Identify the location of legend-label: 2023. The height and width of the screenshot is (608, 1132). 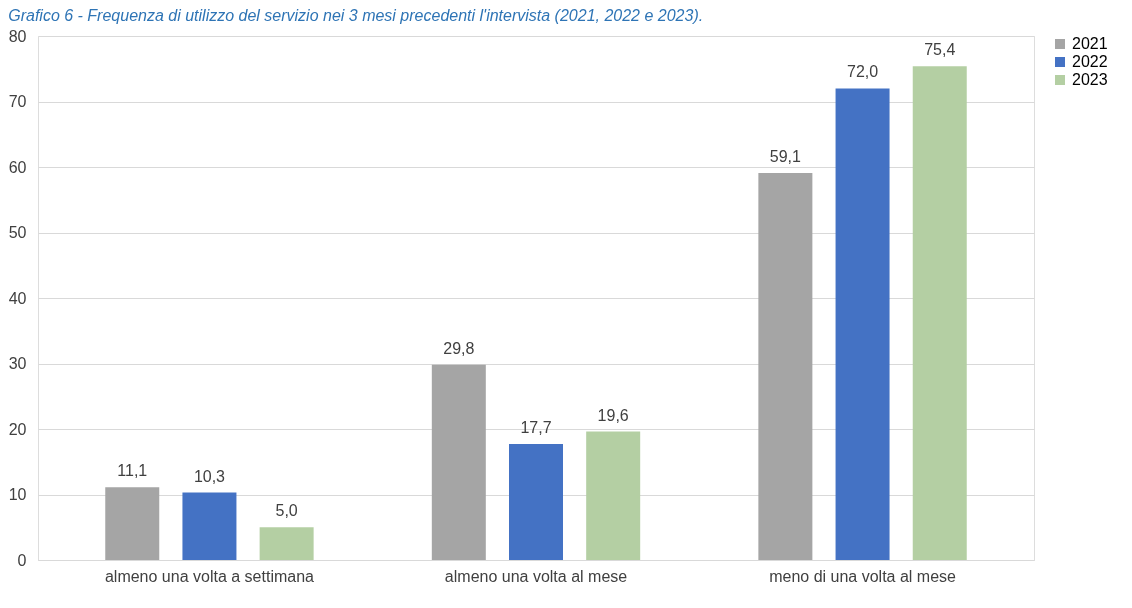
(1090, 79).